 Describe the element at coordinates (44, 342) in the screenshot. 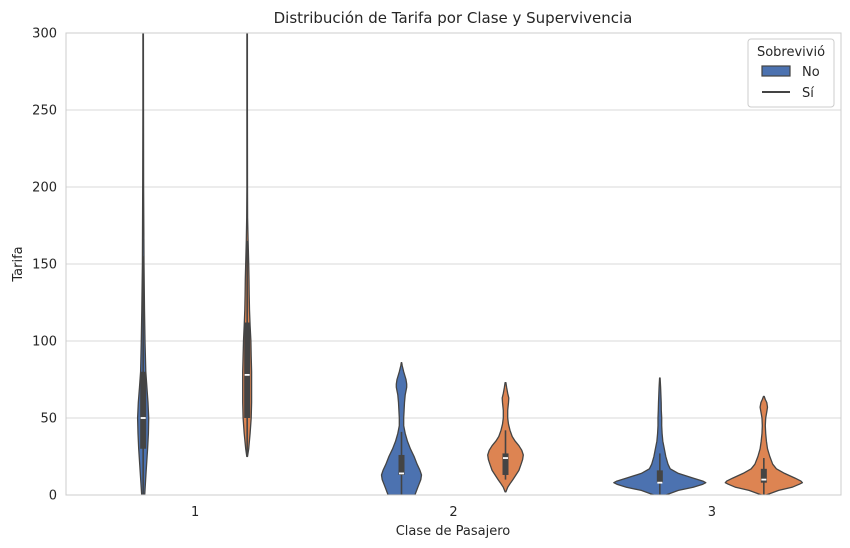

I see `y-tick-label: 100` at that location.